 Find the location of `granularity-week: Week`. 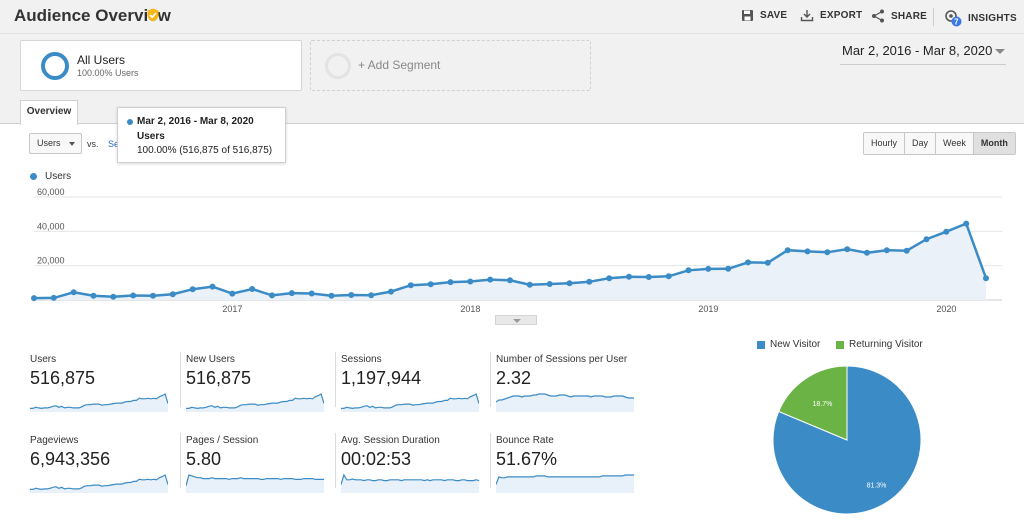

granularity-week: Week is located at coordinates (955, 143).